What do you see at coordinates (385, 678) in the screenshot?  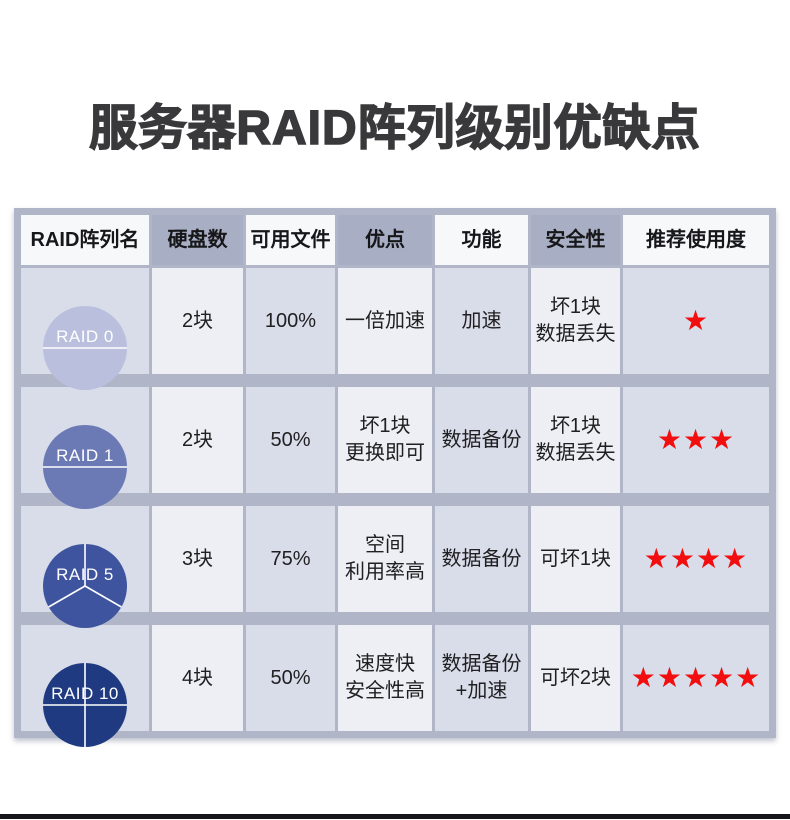 I see `raid10-advantage-cell: 速度快 安全性高` at bounding box center [385, 678].